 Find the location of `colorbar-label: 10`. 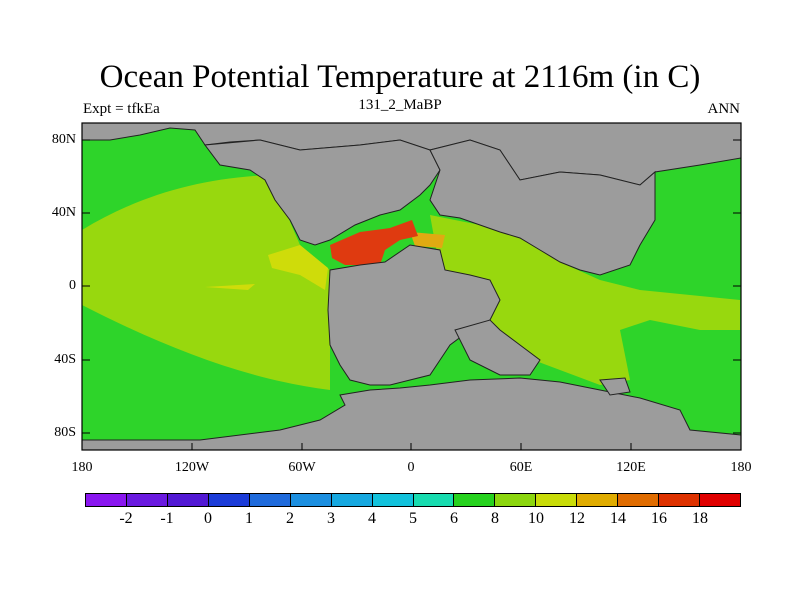

colorbar-label: 10 is located at coordinates (536, 518).